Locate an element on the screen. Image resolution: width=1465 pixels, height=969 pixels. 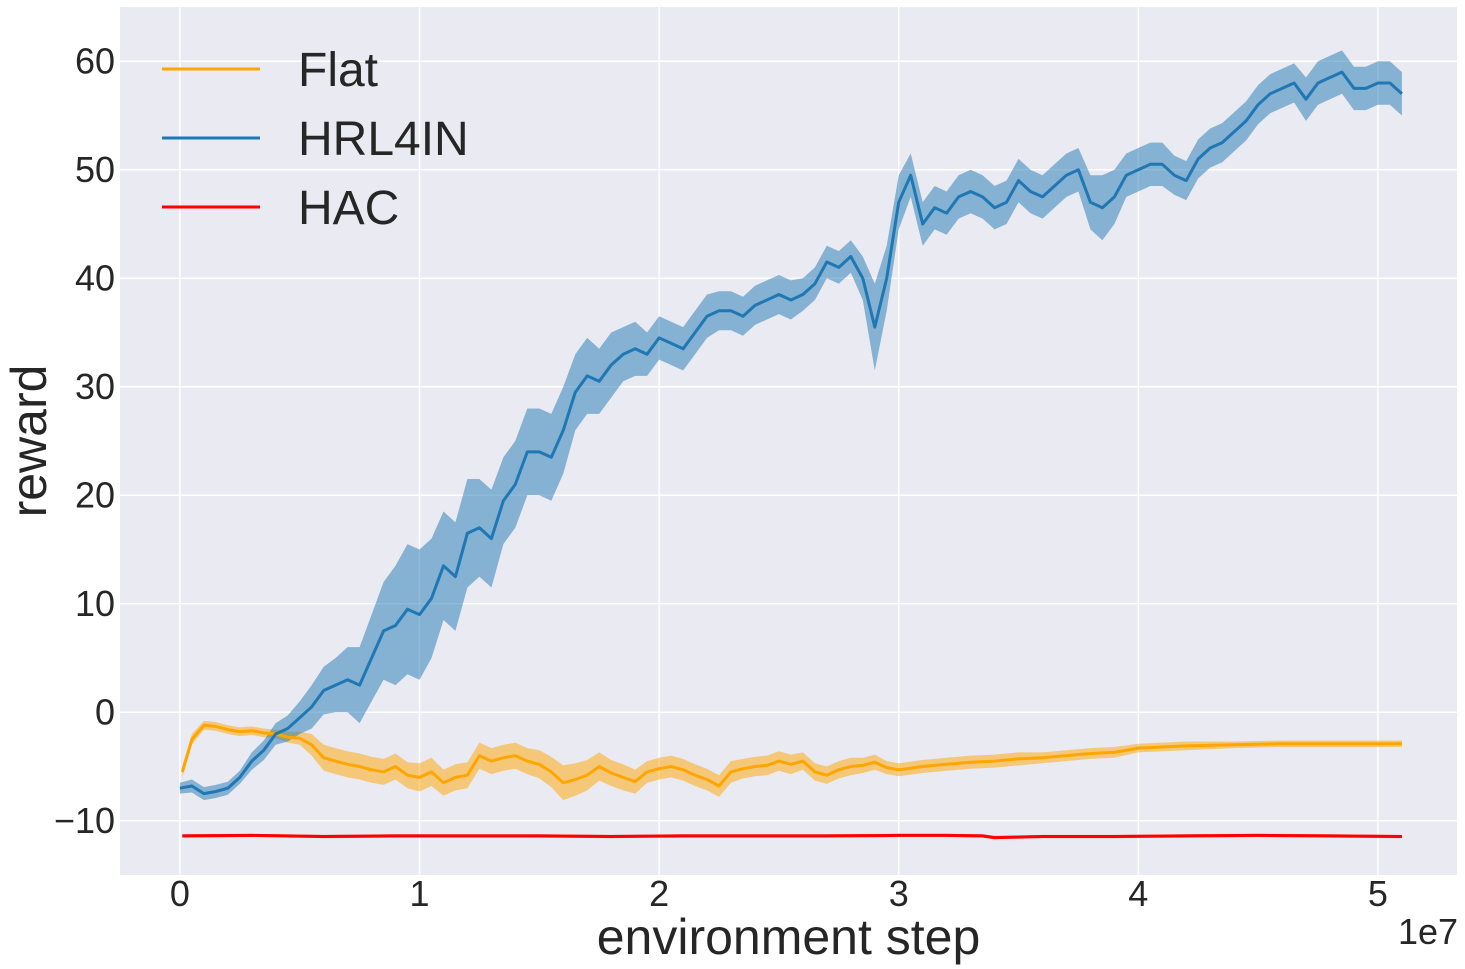
legend-label: Flat is located at coordinates (338, 70).